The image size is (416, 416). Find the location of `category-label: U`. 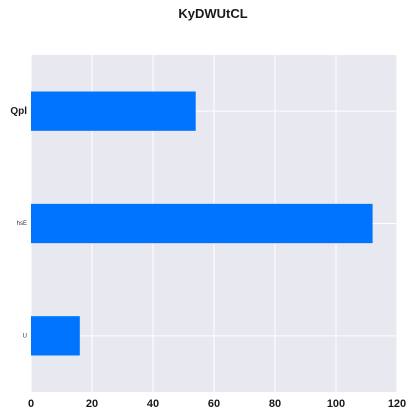

category-label: U is located at coordinates (25, 336).